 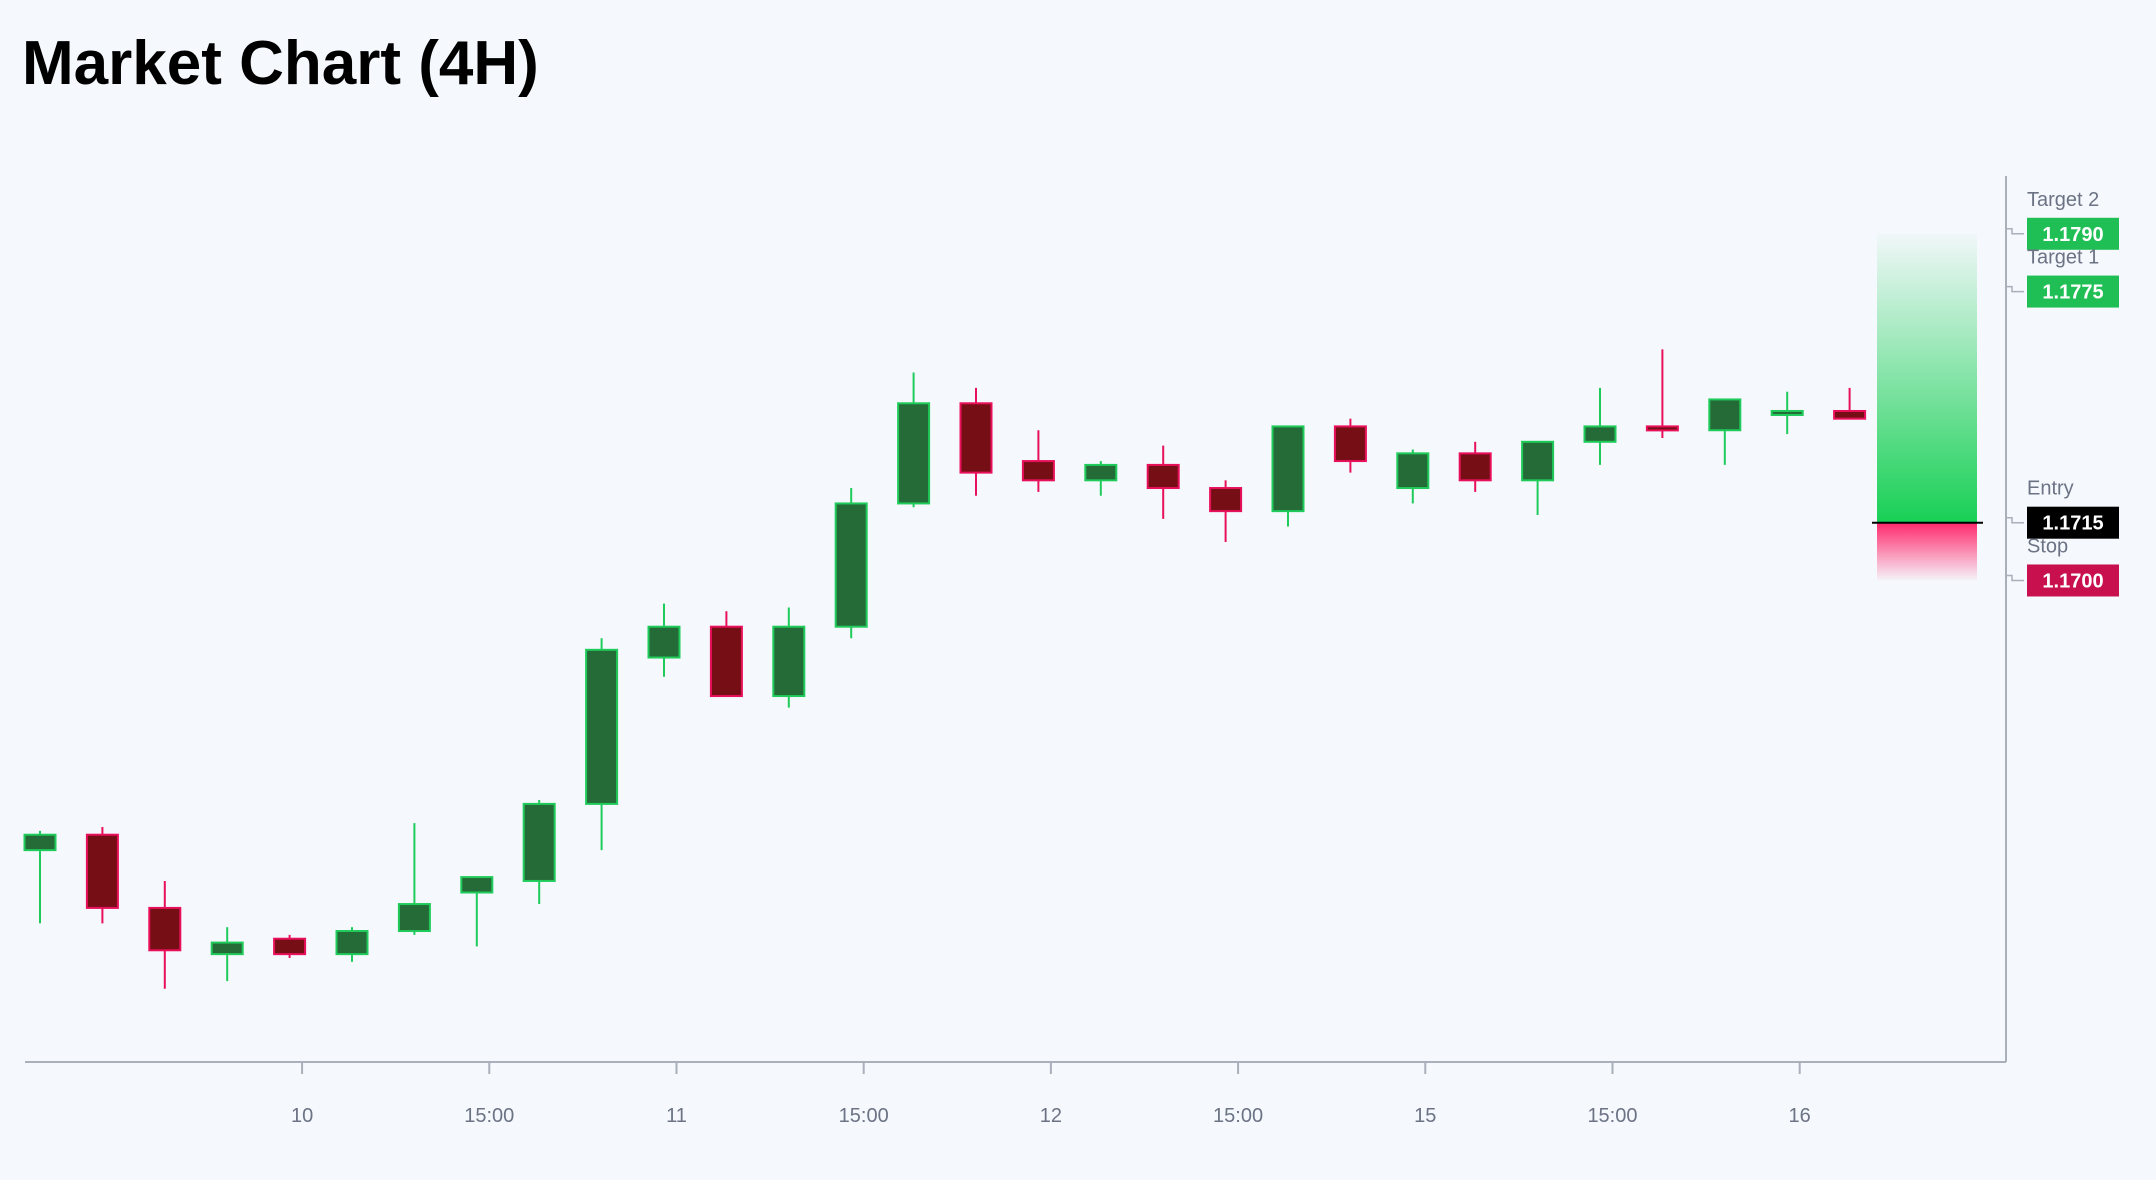 What do you see at coordinates (1051, 1094) in the screenshot?
I see `x-axis-ticks: 10 15:00 11 15:00 12 15:00 15 15:00 16` at bounding box center [1051, 1094].